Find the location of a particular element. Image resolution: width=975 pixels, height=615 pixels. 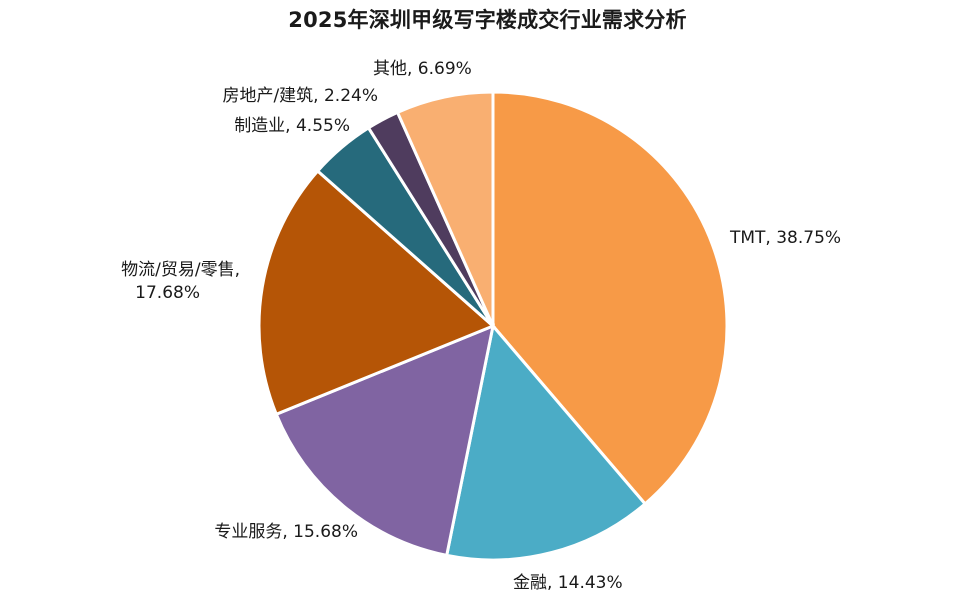

data-label-0: TMT, 38.75% is located at coordinates (785, 238).